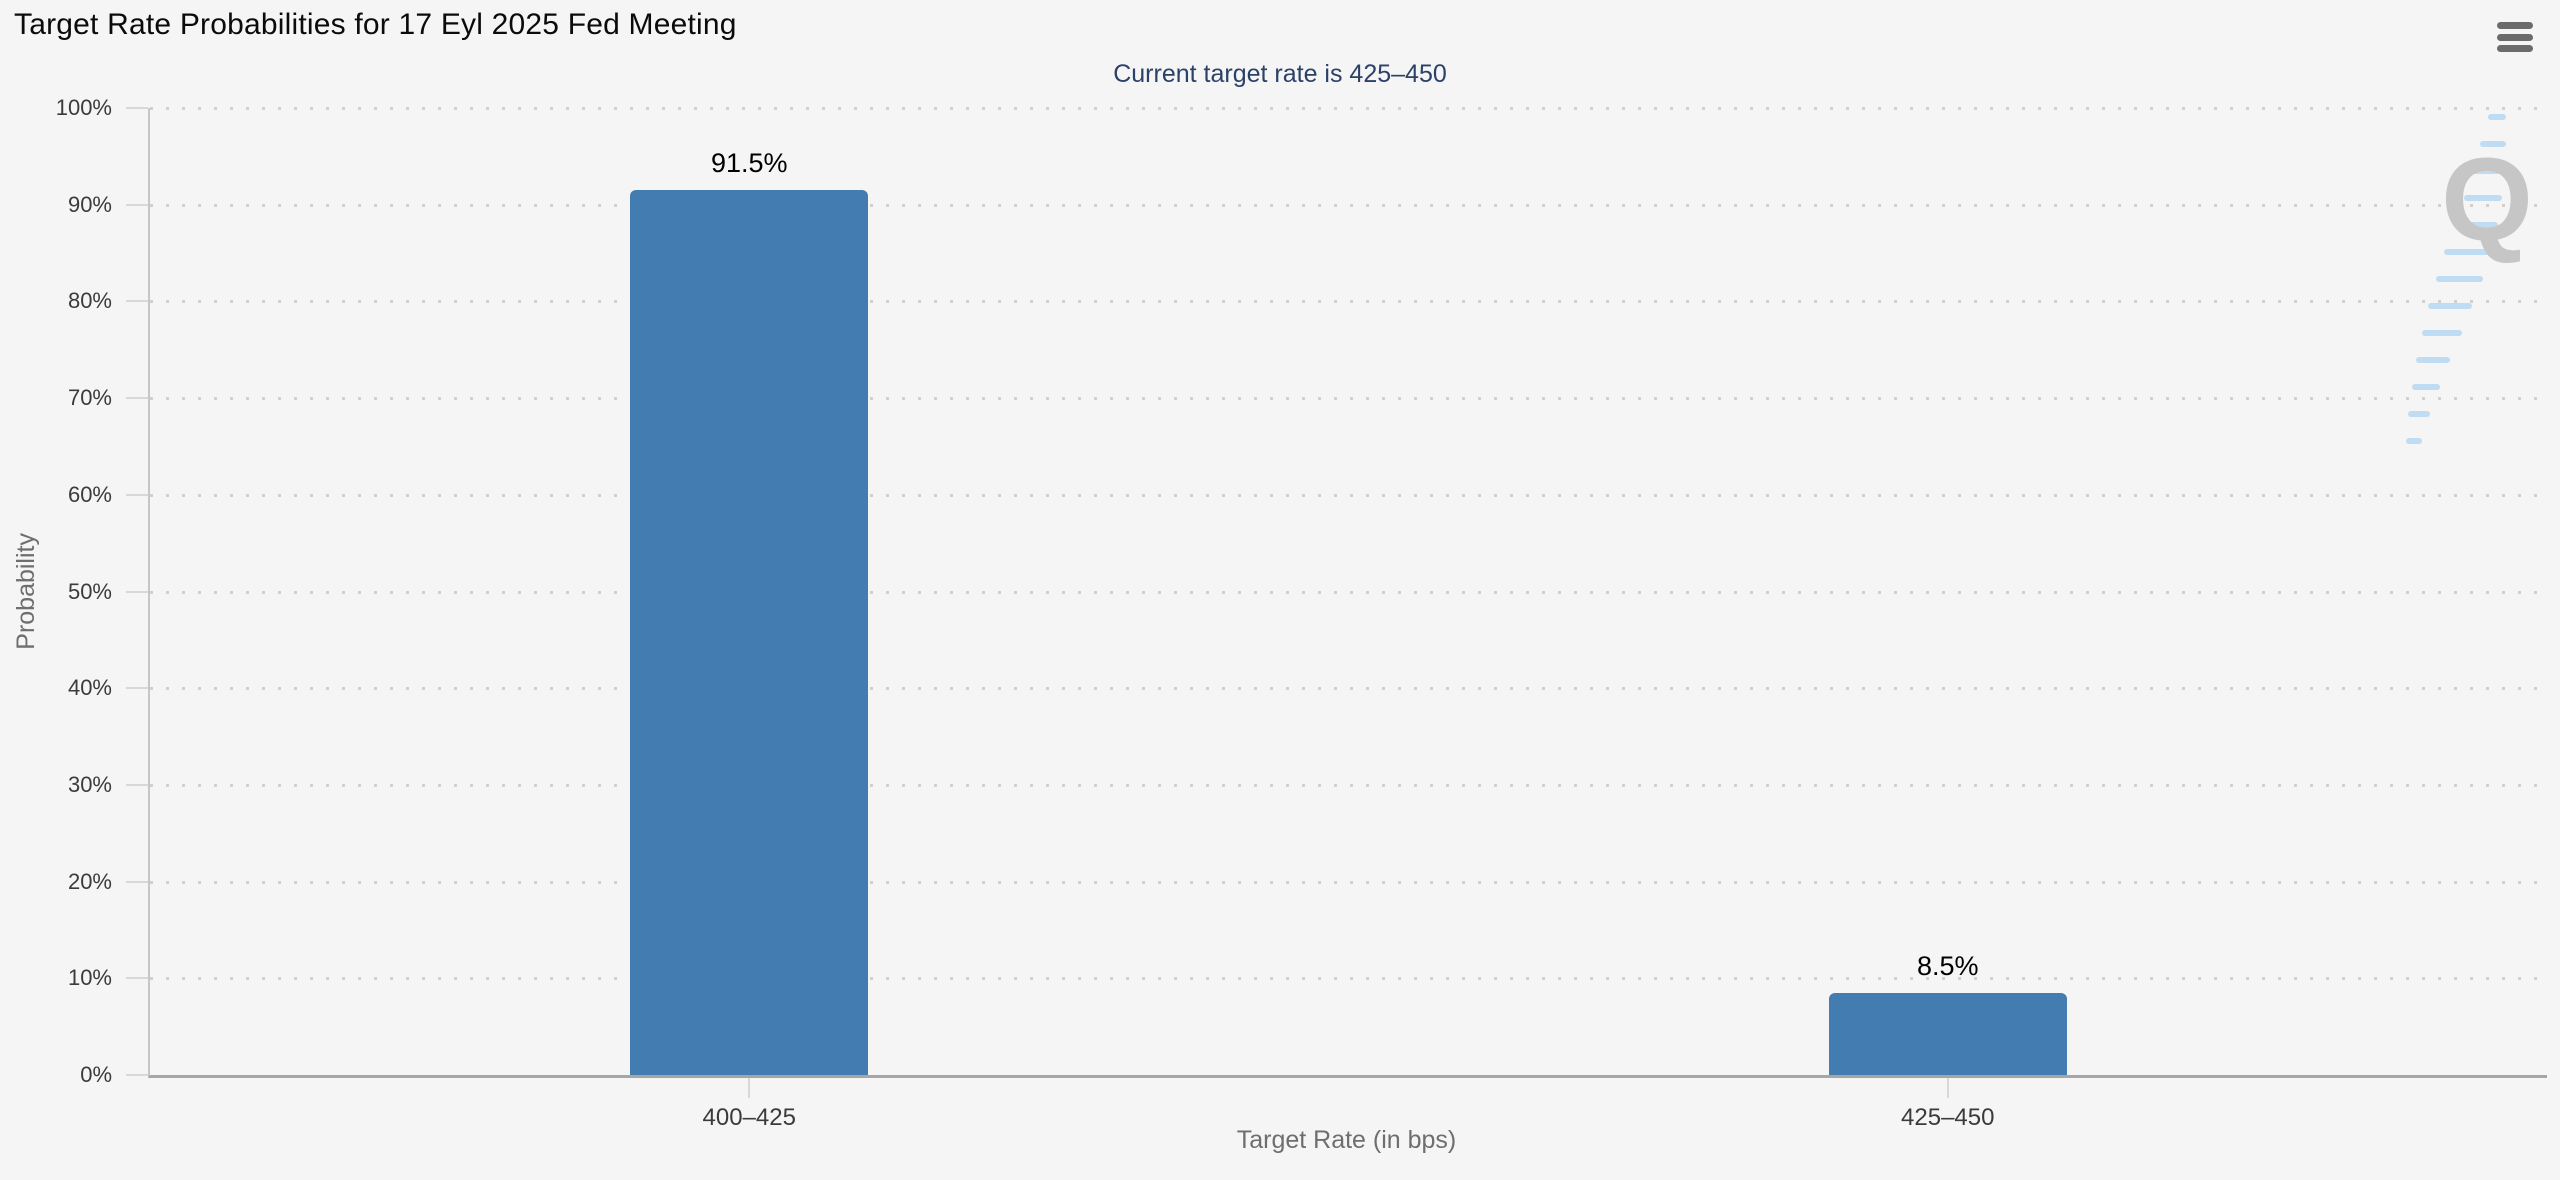 The height and width of the screenshot is (1180, 2560). What do you see at coordinates (89, 881) in the screenshot?
I see `y-tick-label: 20%` at bounding box center [89, 881].